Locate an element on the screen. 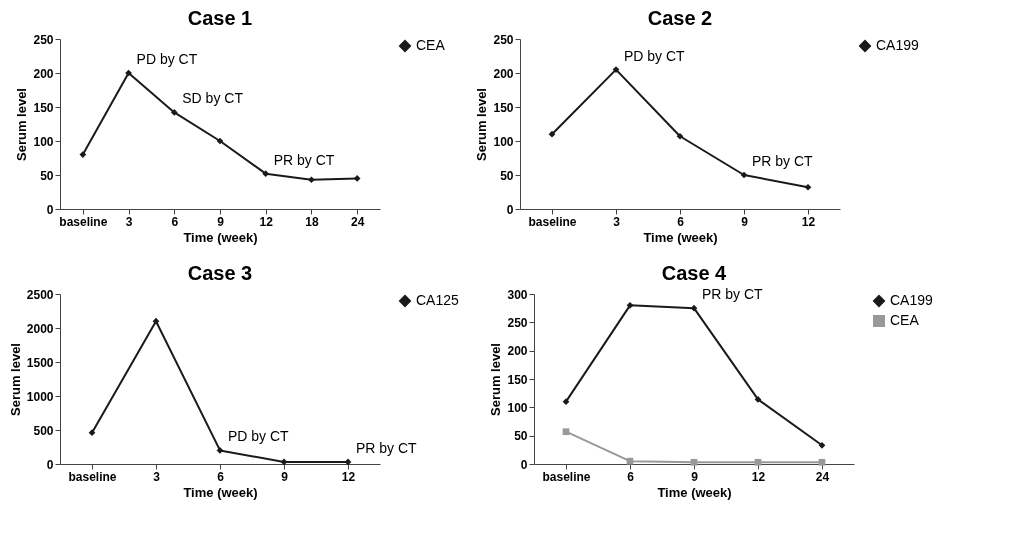  legend-label: CA125 is located at coordinates (438, 300).